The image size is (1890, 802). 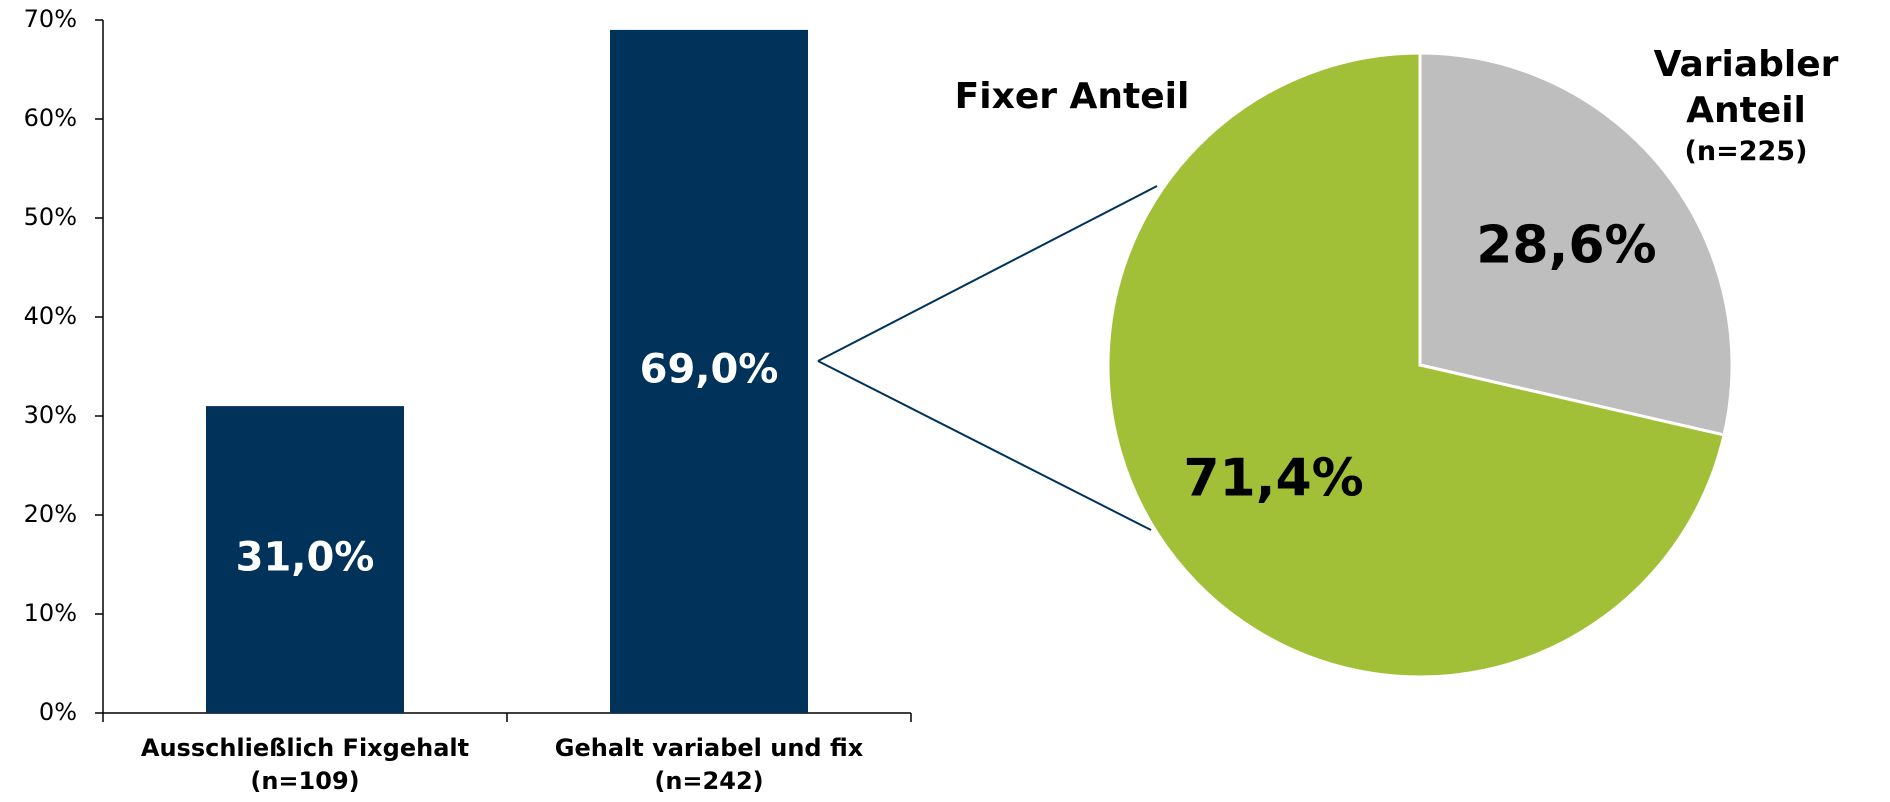 What do you see at coordinates (50, 118) in the screenshot?
I see `y-tick-label: 60%` at bounding box center [50, 118].